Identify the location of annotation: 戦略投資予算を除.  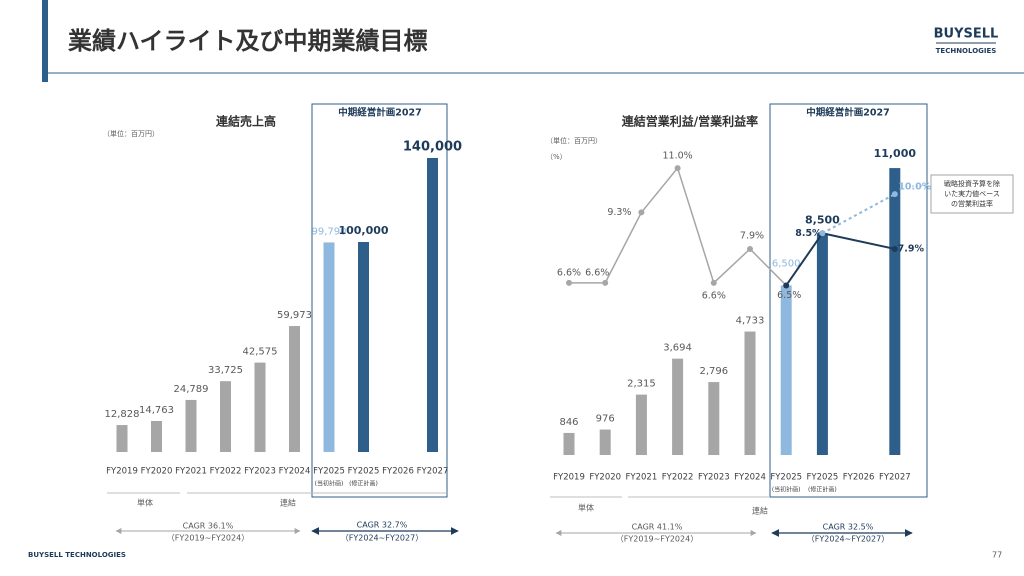
(972, 183).